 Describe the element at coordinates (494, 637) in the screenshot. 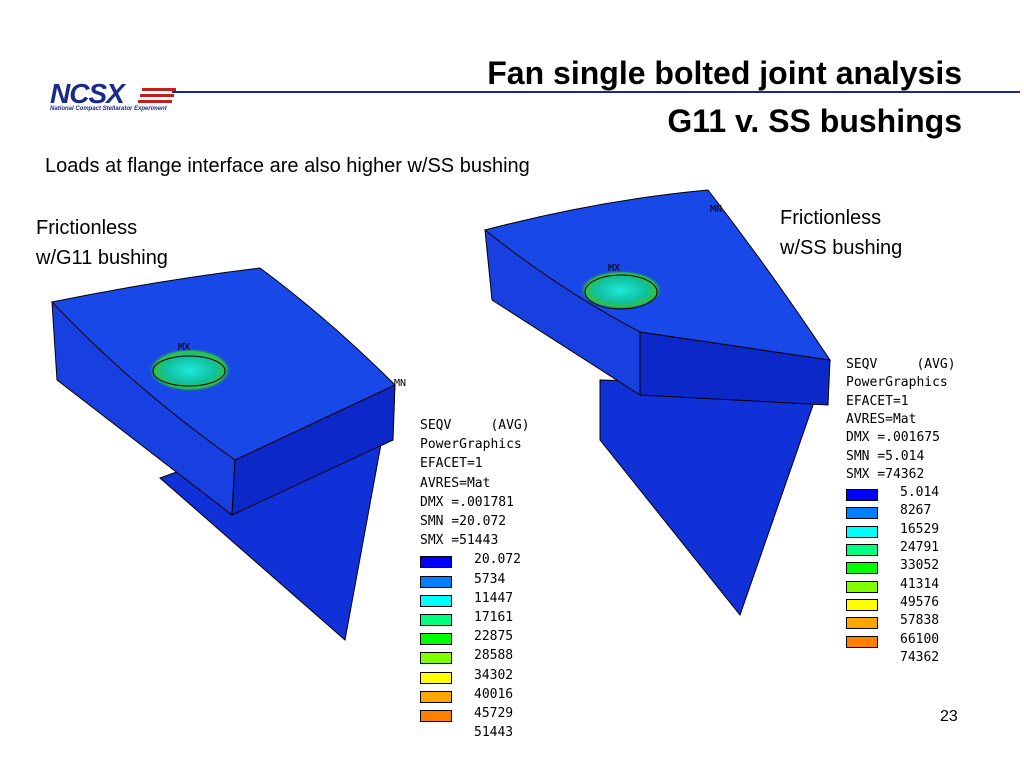

I see `legend-value: 22875` at that location.